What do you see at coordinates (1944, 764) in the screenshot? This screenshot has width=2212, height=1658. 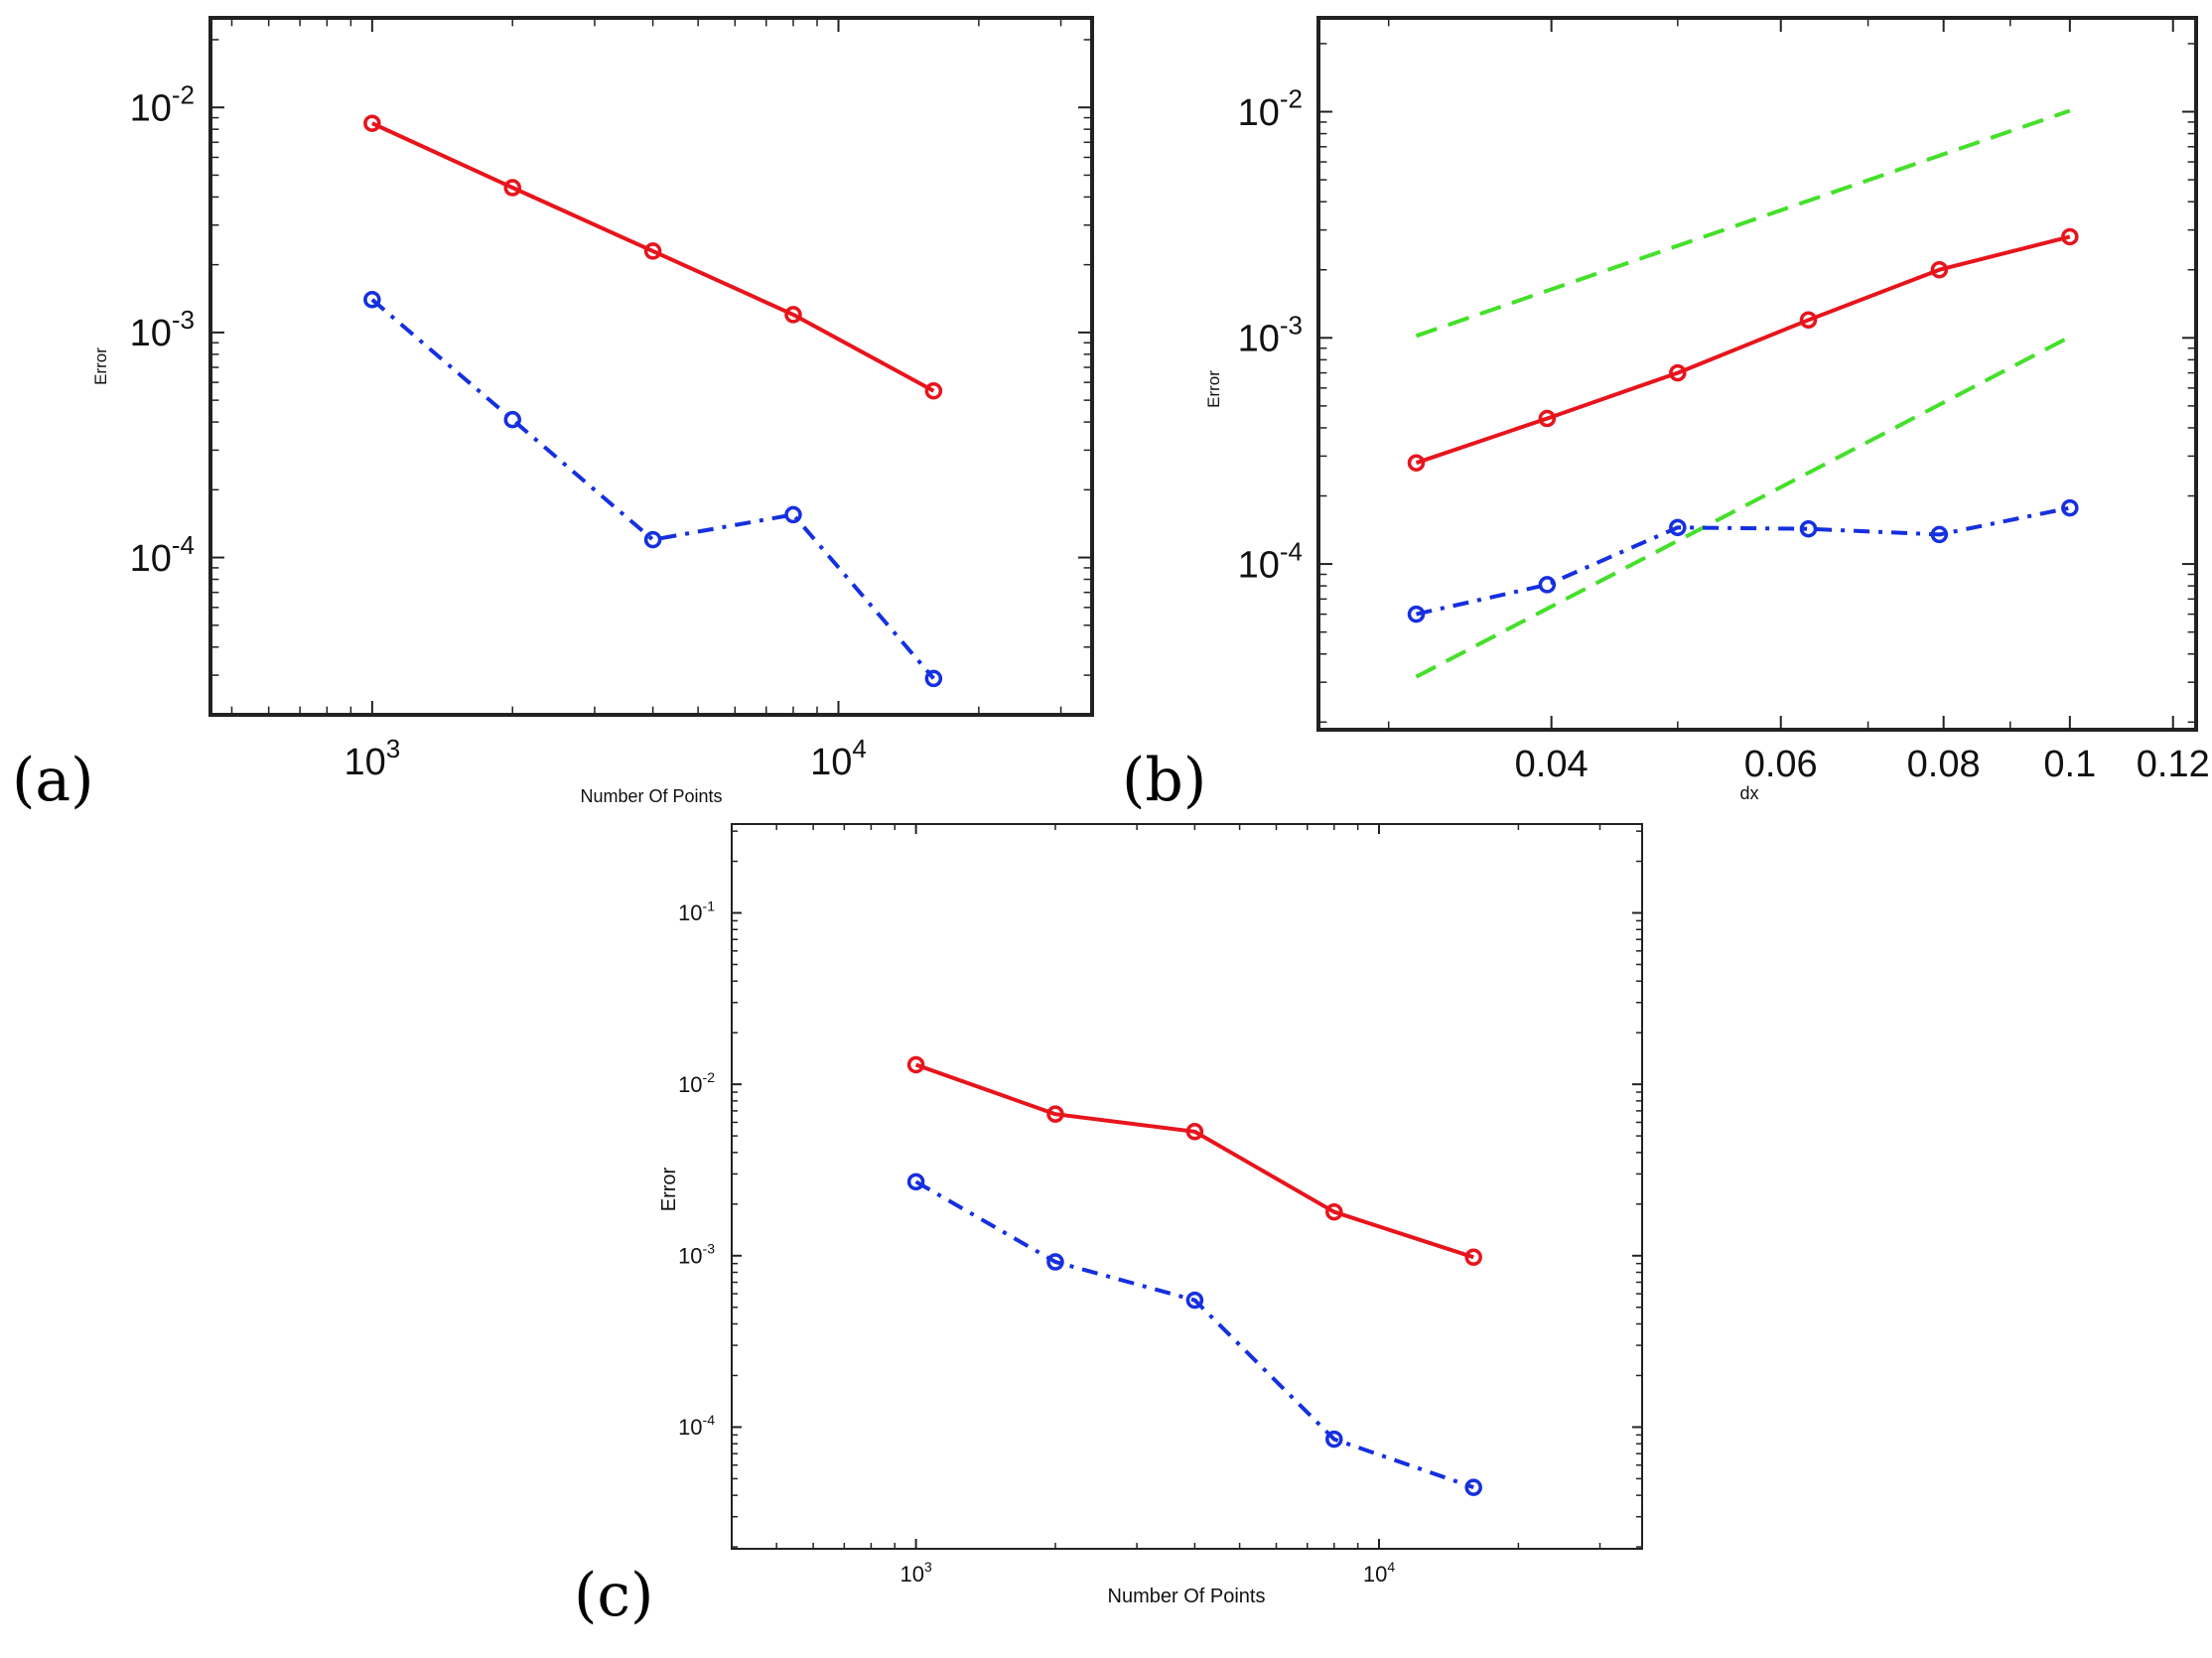 I see `x-tick-label: 0.08` at bounding box center [1944, 764].